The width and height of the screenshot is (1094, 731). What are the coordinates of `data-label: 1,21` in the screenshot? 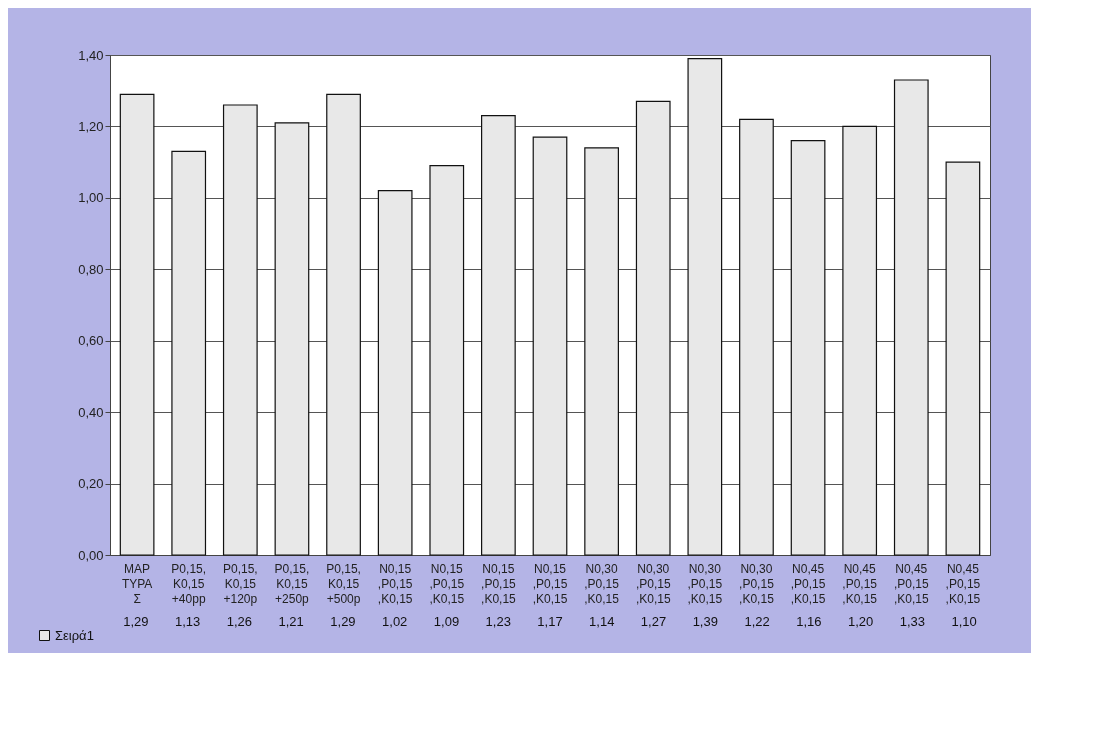 It's located at (291, 621).